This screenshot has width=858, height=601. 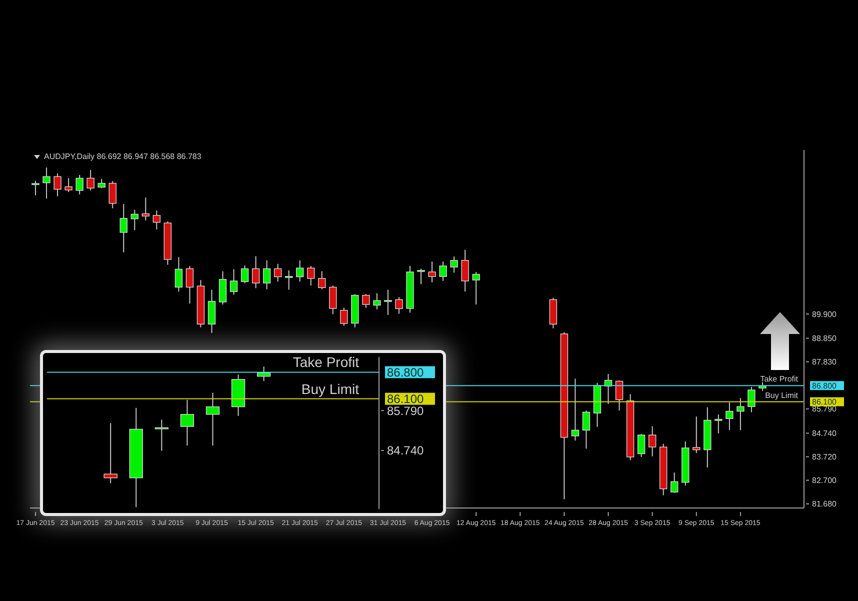 What do you see at coordinates (825, 314) in the screenshot?
I see `y-tick-label: 89.900` at bounding box center [825, 314].